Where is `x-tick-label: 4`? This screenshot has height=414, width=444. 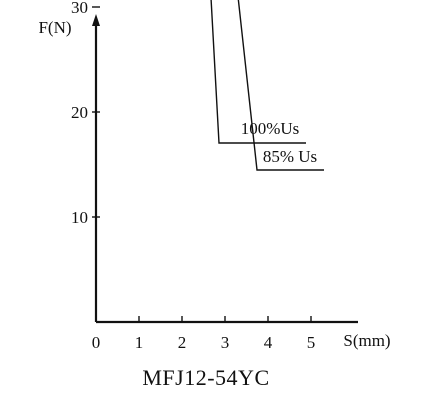
x-tick-label: 4 is located at coordinates (268, 342).